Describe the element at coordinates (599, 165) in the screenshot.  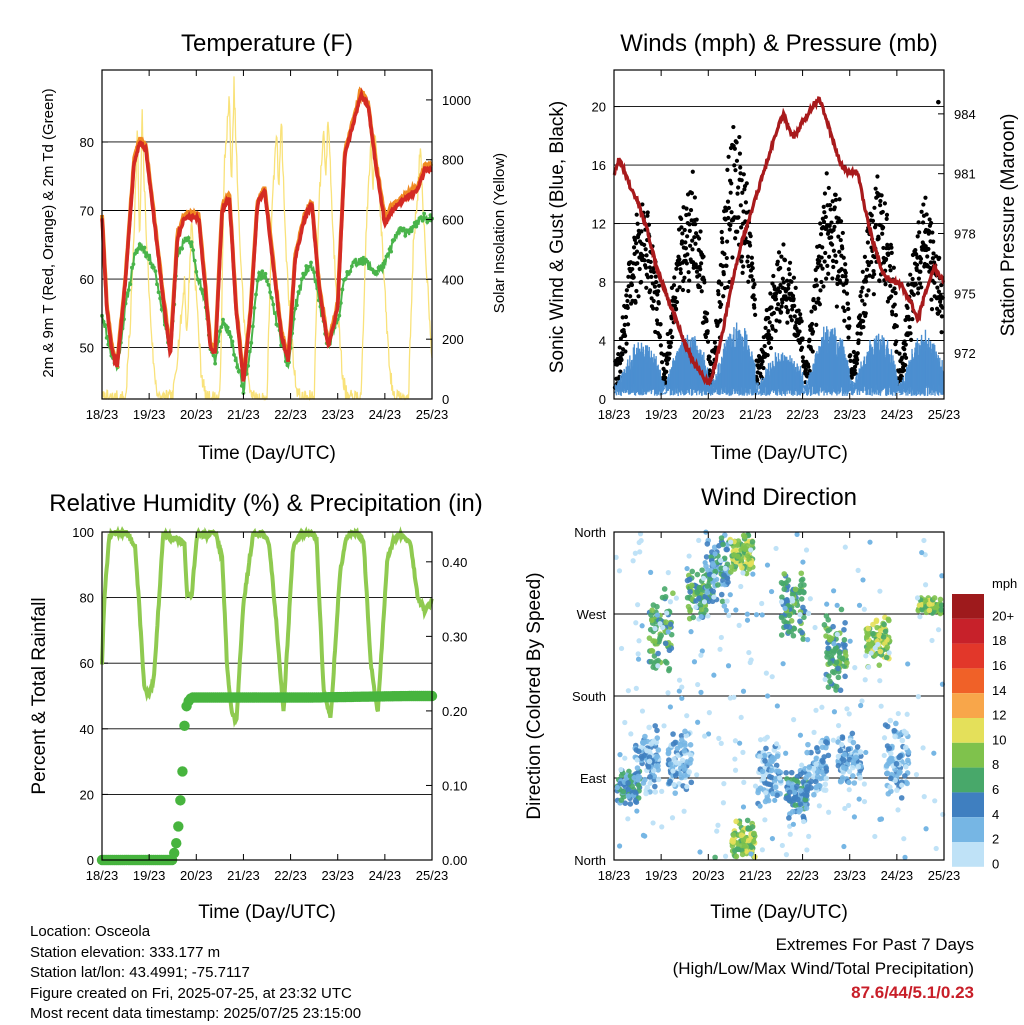
I see `winds-ytick-label: 16` at that location.